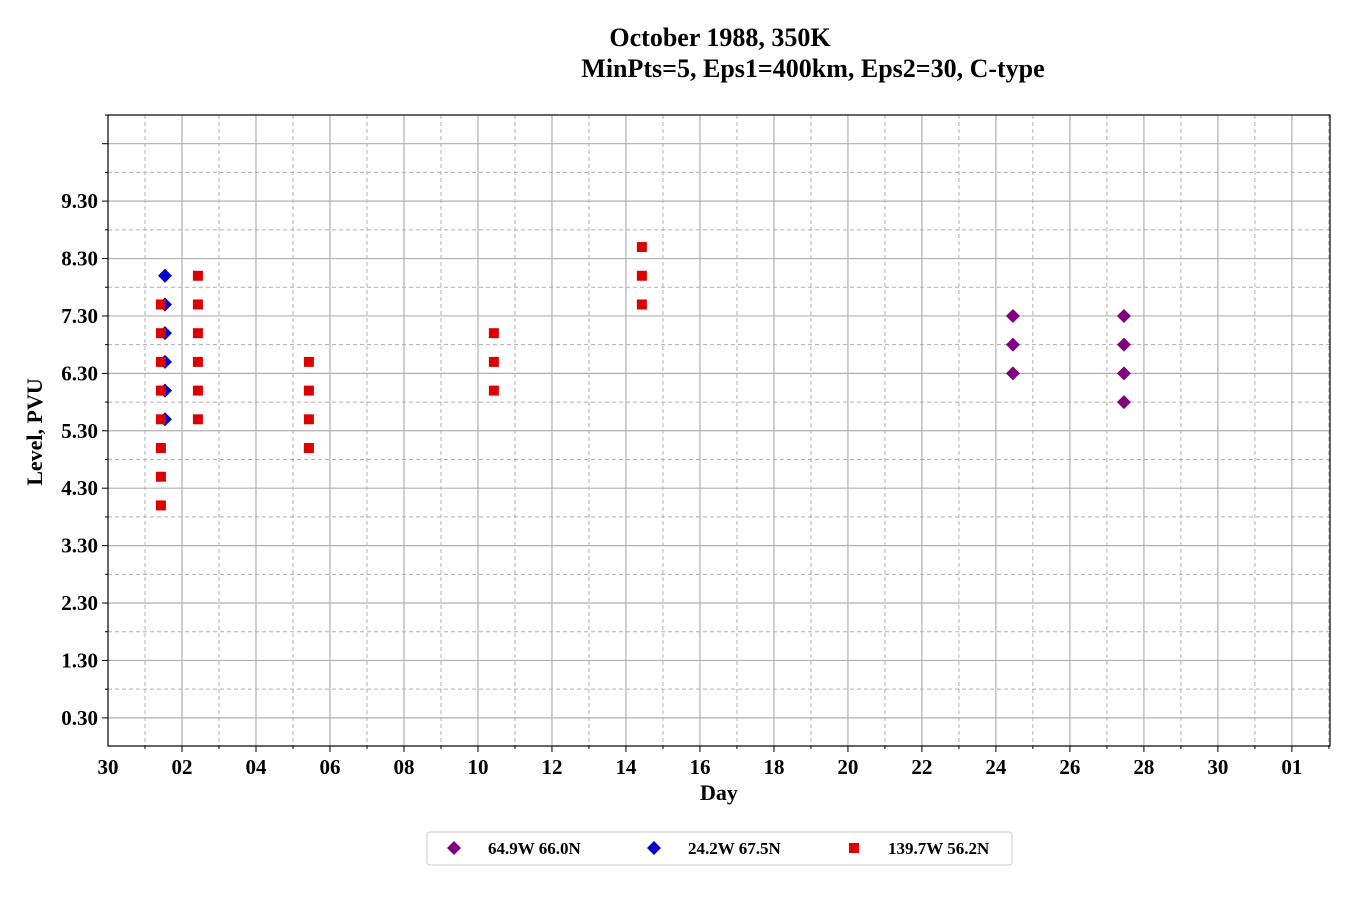  Describe the element at coordinates (699, 767) in the screenshot. I see `x-tick-label: 16` at that location.